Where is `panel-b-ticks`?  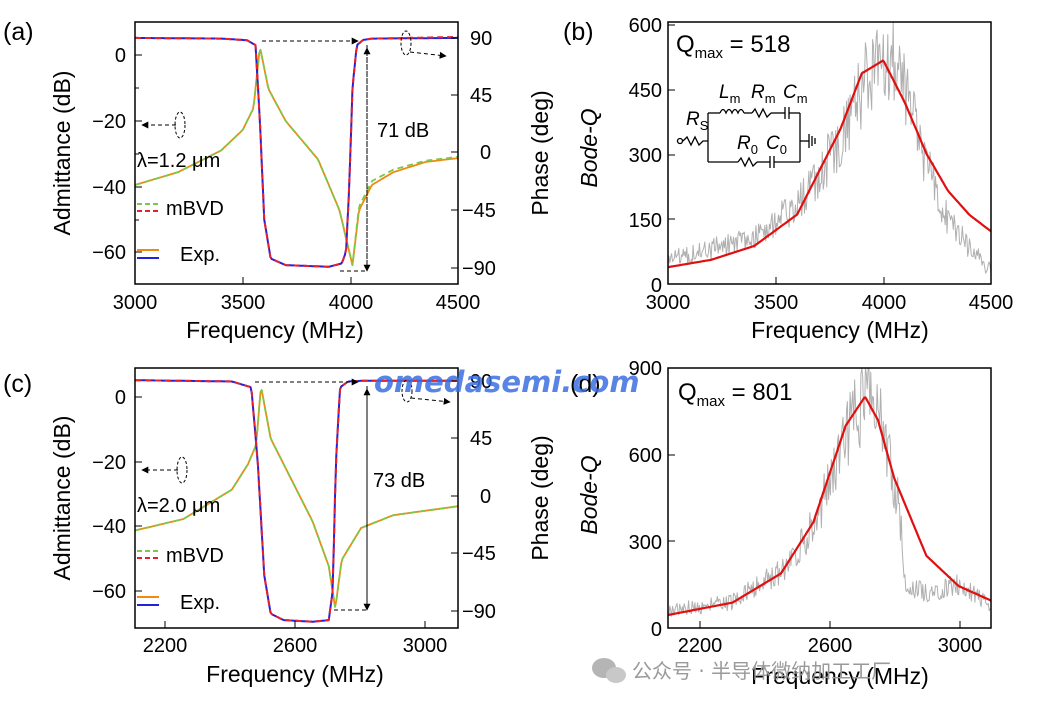
panel-b-ticks is located at coordinates (829, 154).